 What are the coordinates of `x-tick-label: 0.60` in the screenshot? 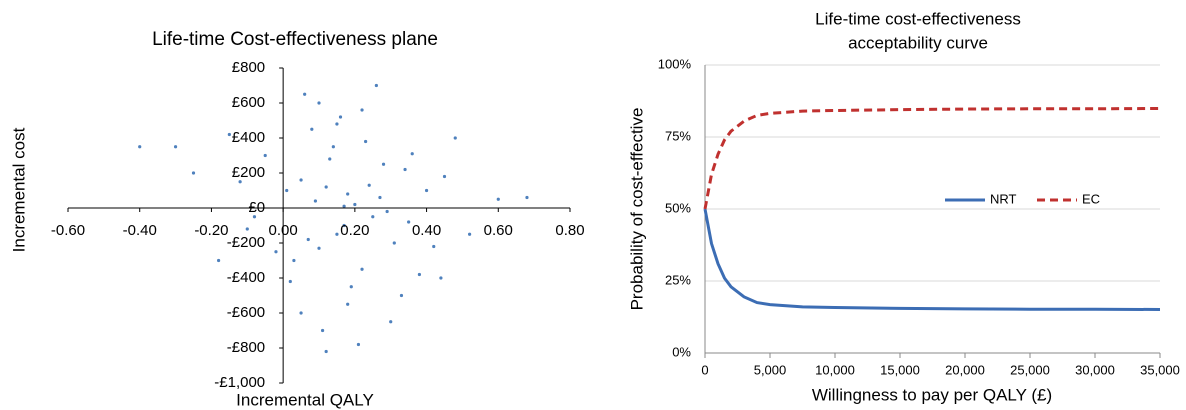 It's located at (498, 230).